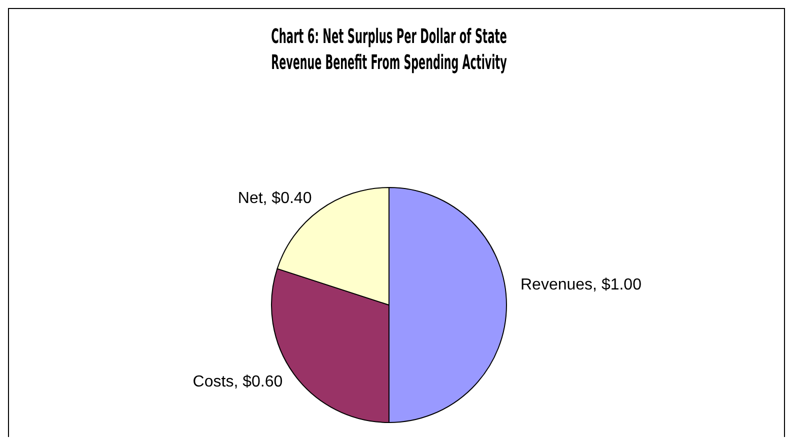  I want to click on slice-label: Net, $0.40, so click(275, 199).